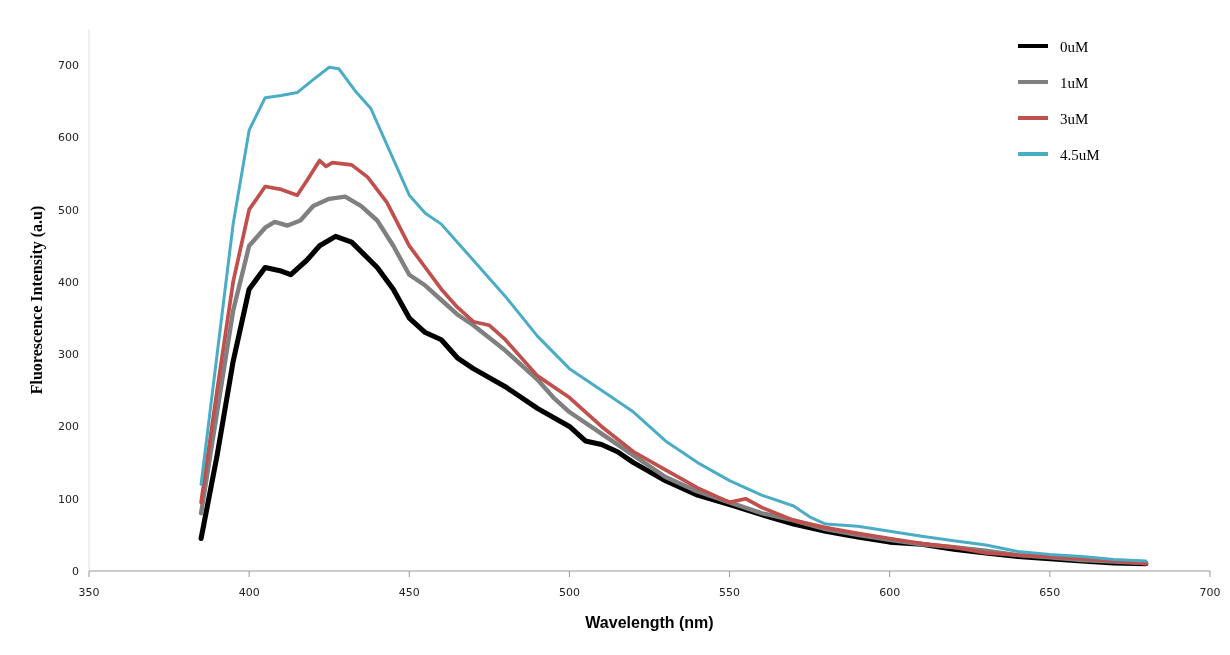  Describe the element at coordinates (1050, 592) in the screenshot. I see `x-tick-label: 650` at that location.